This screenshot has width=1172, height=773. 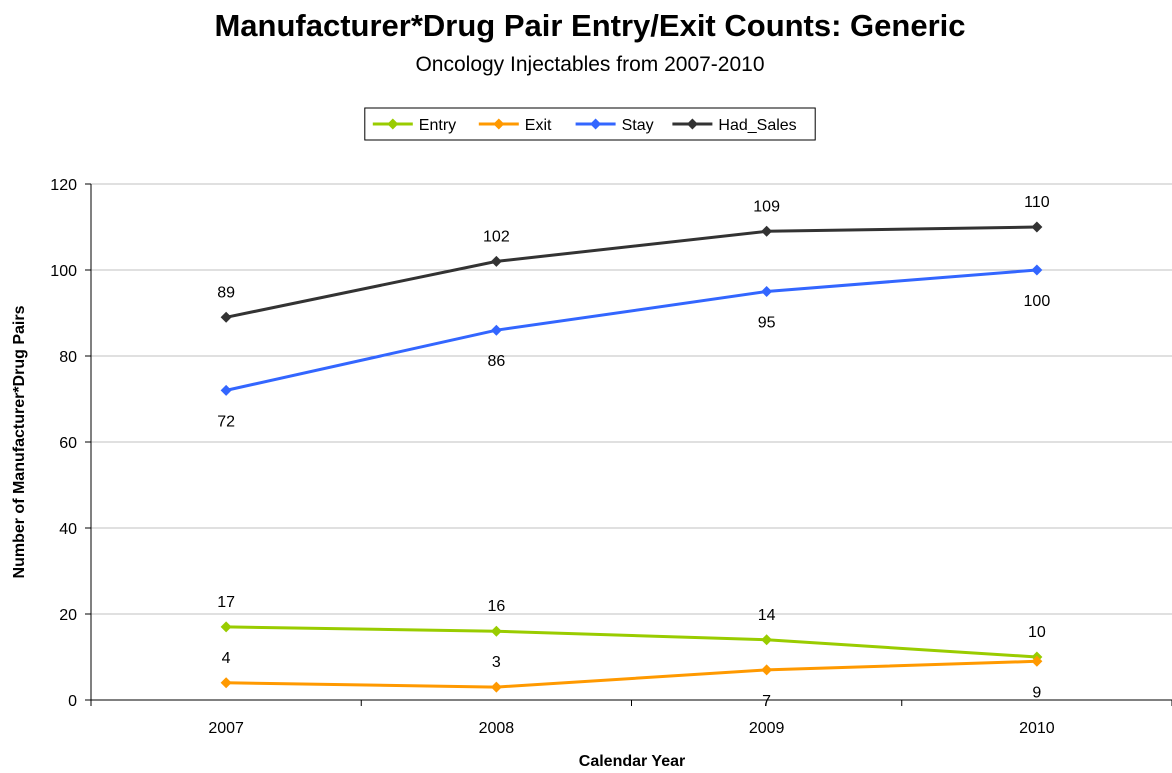 I want to click on x-tick-label: 2007, so click(x=226, y=728).